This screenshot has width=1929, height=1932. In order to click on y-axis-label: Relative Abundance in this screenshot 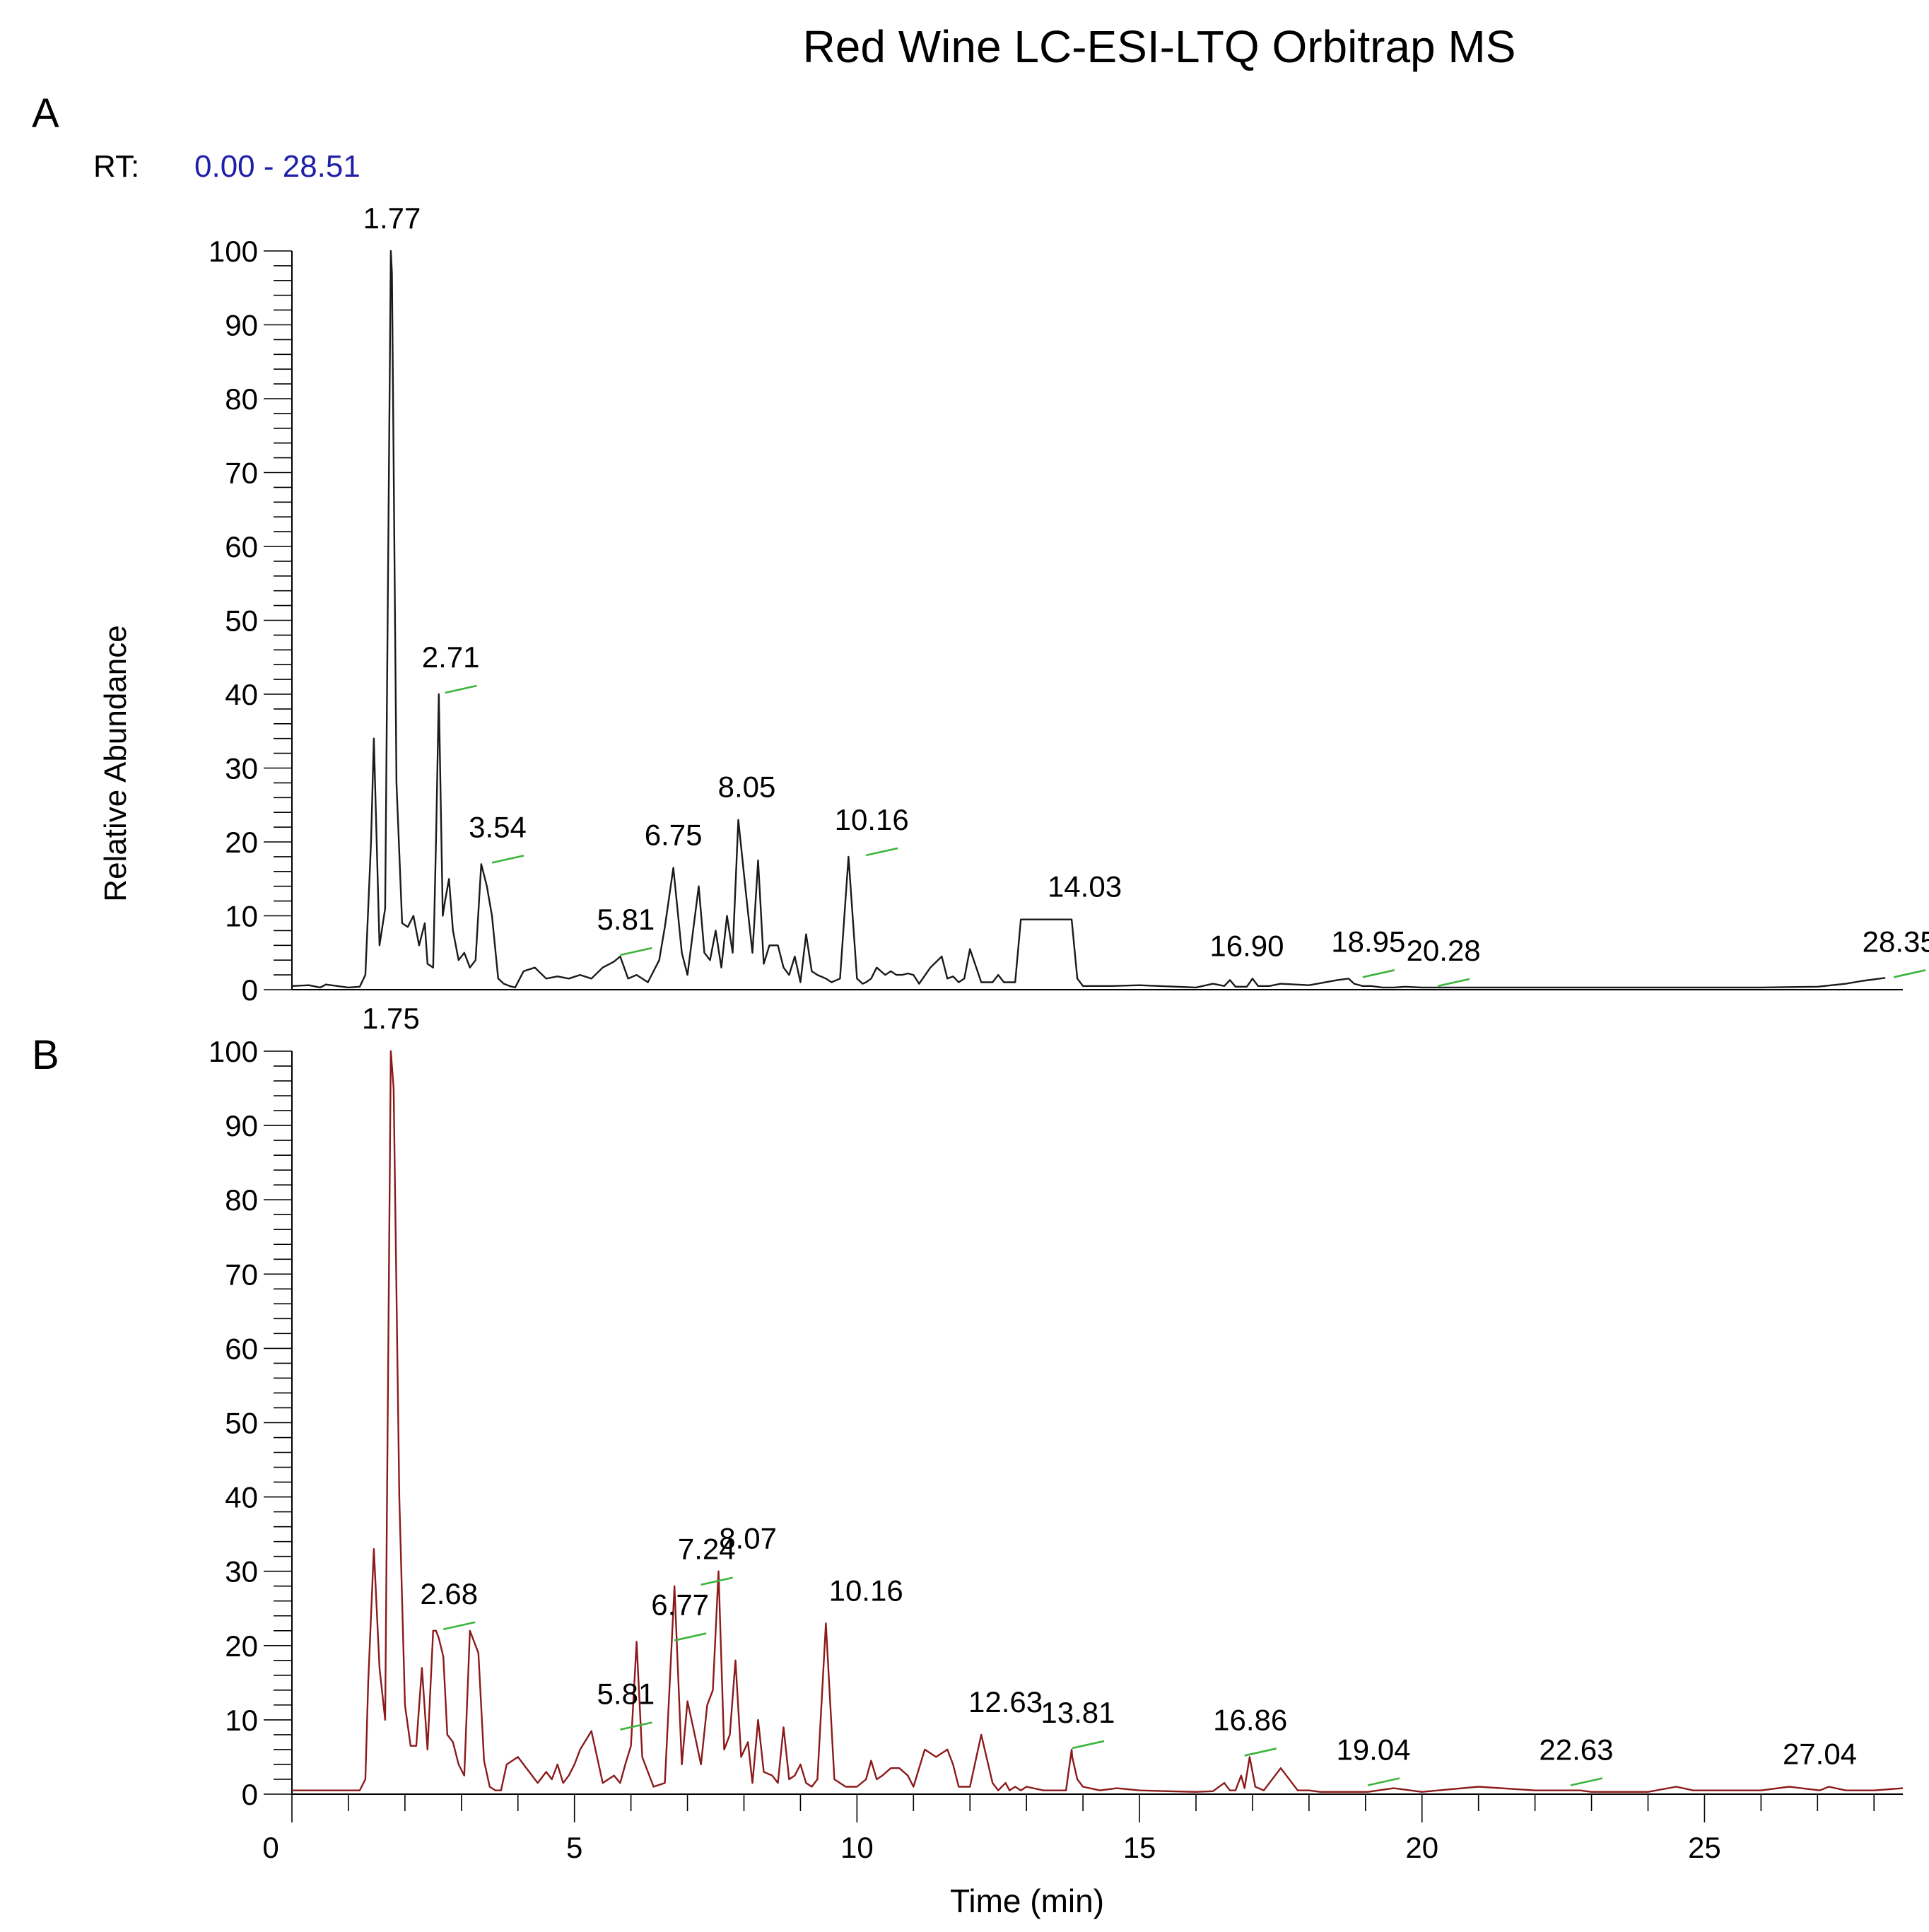, I will do `click(115, 763)`.